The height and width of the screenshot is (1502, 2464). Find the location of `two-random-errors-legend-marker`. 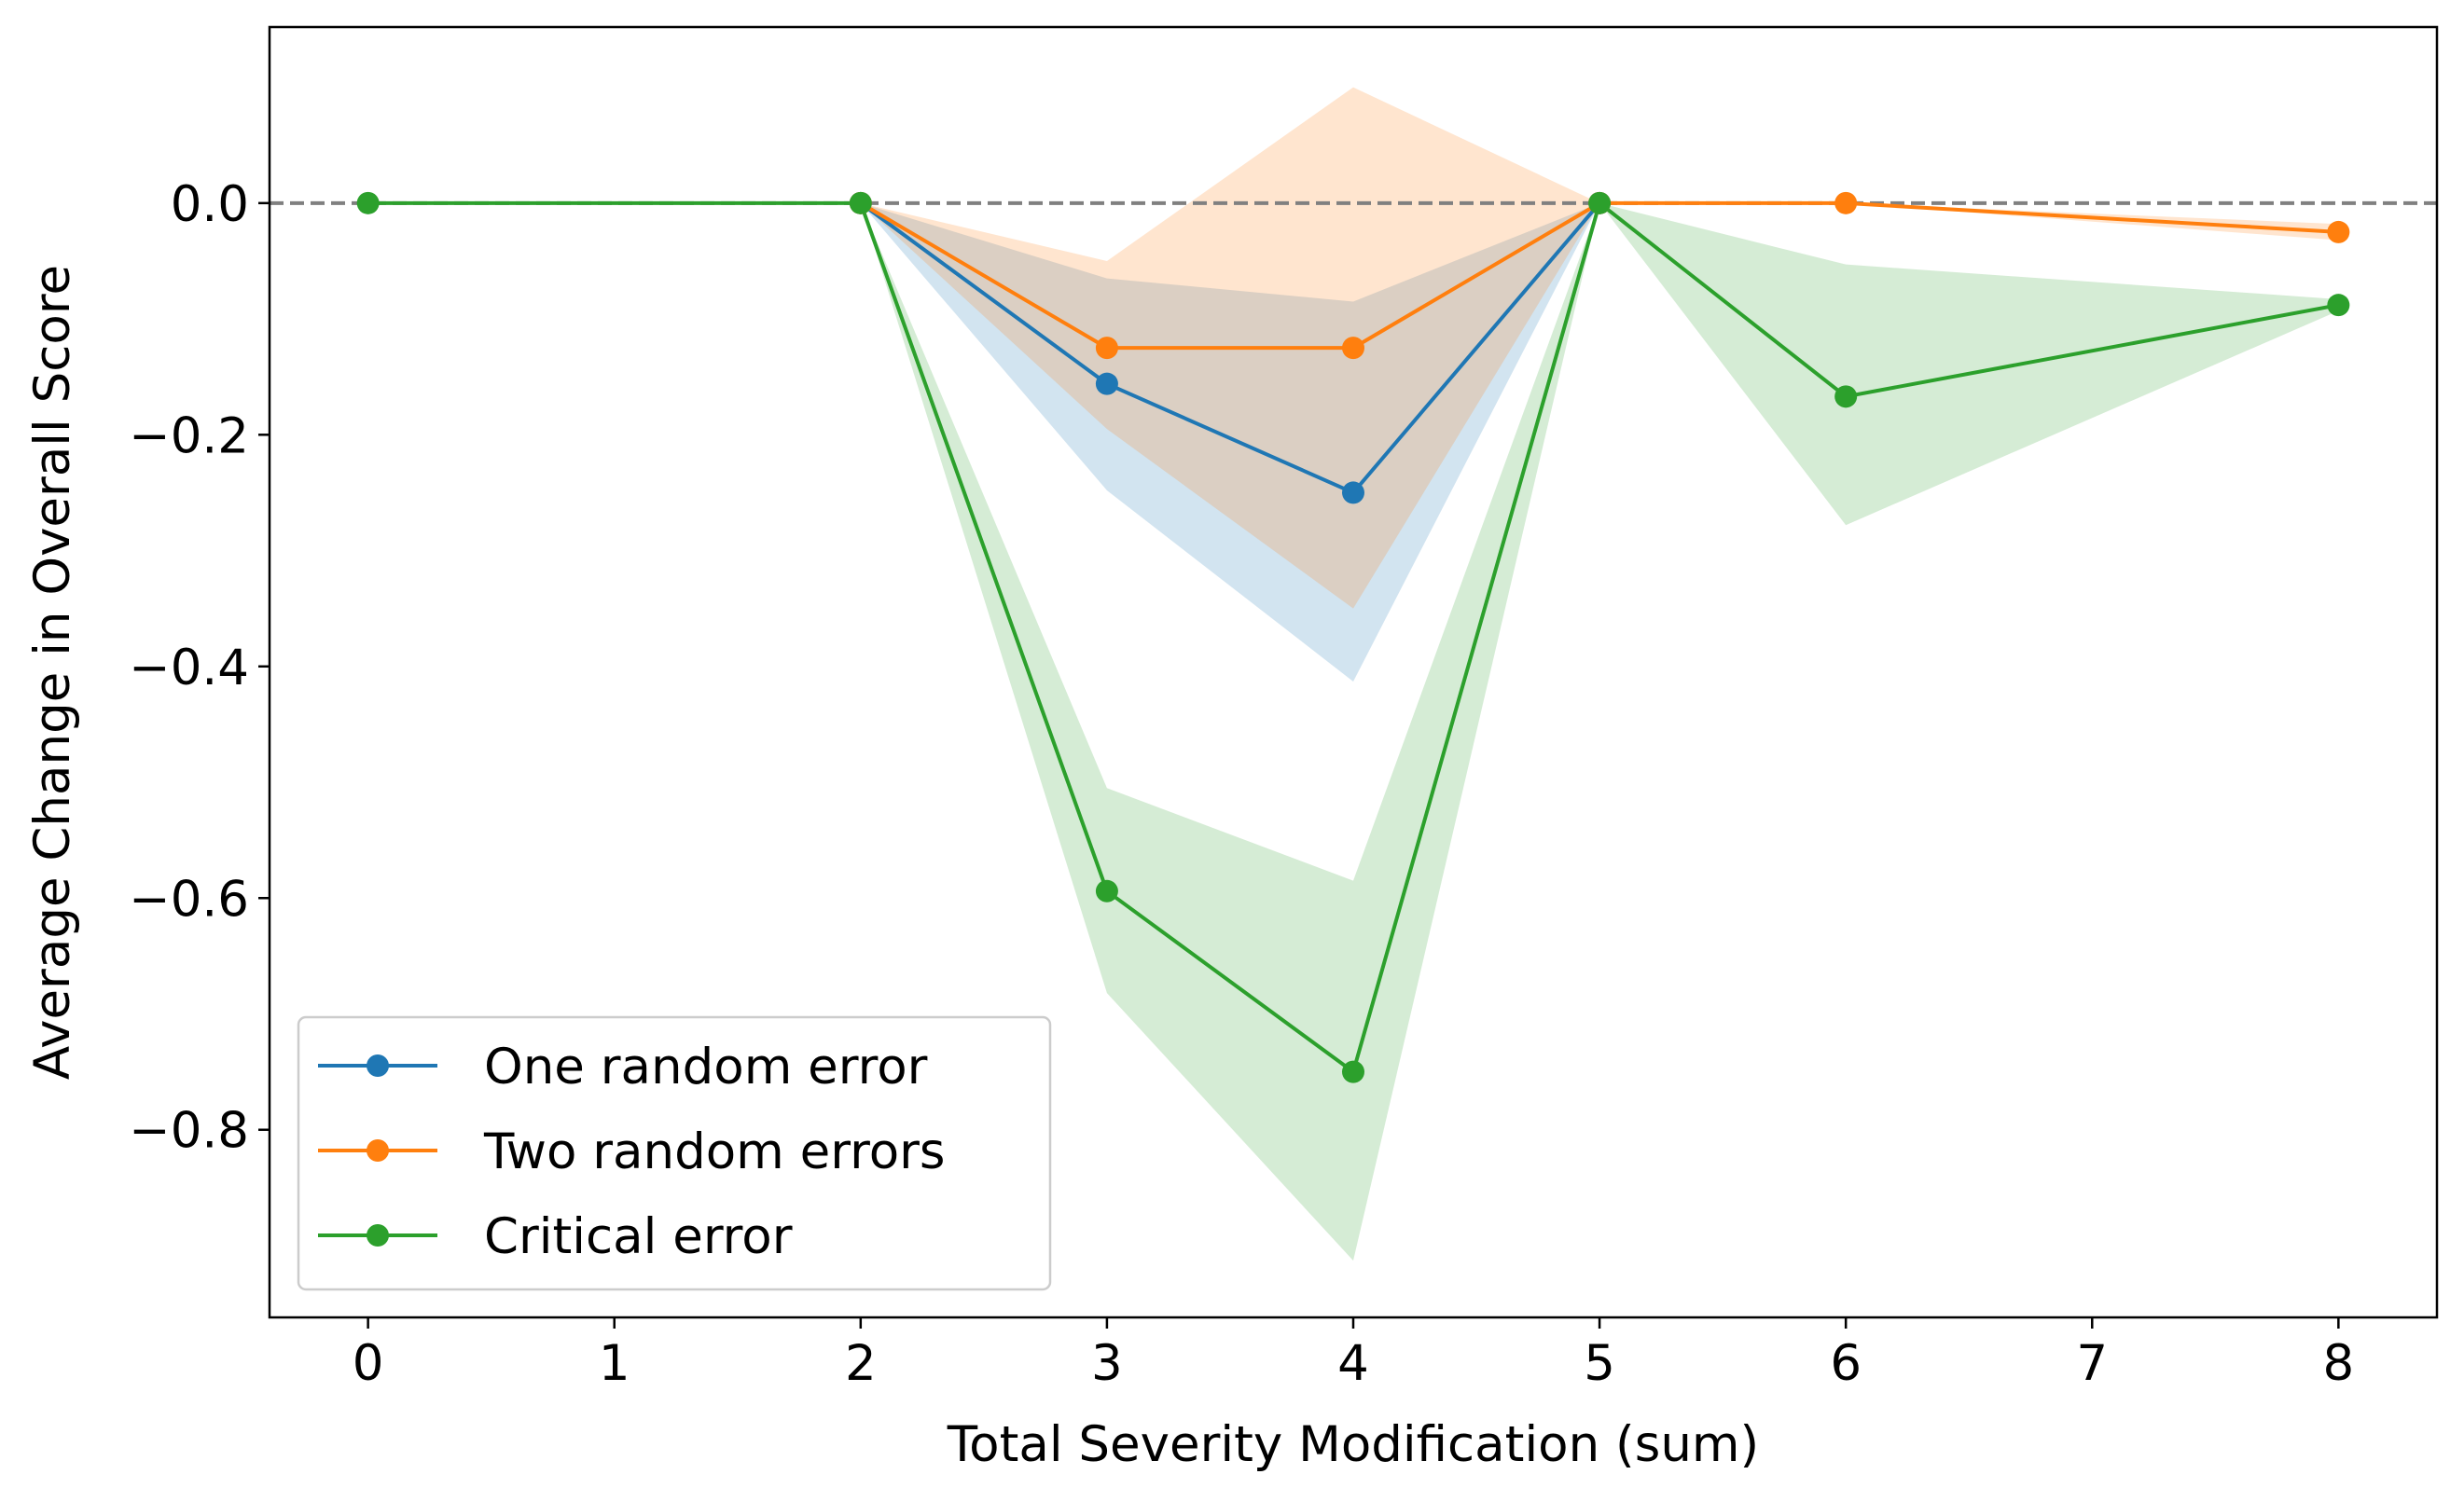

two-random-errors-legend-marker is located at coordinates (378, 1150).